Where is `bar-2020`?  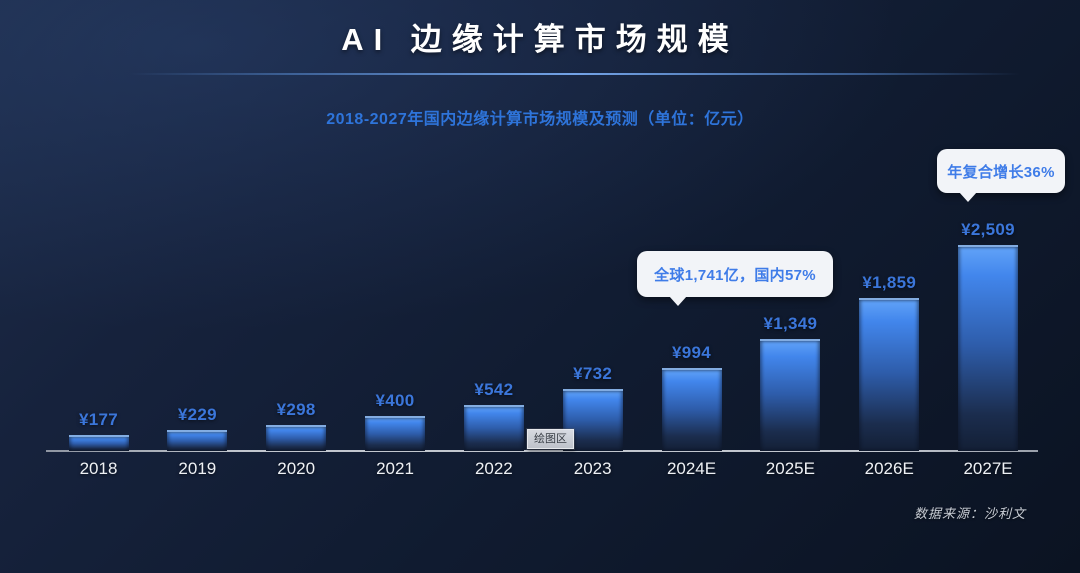 bar-2020 is located at coordinates (296, 438).